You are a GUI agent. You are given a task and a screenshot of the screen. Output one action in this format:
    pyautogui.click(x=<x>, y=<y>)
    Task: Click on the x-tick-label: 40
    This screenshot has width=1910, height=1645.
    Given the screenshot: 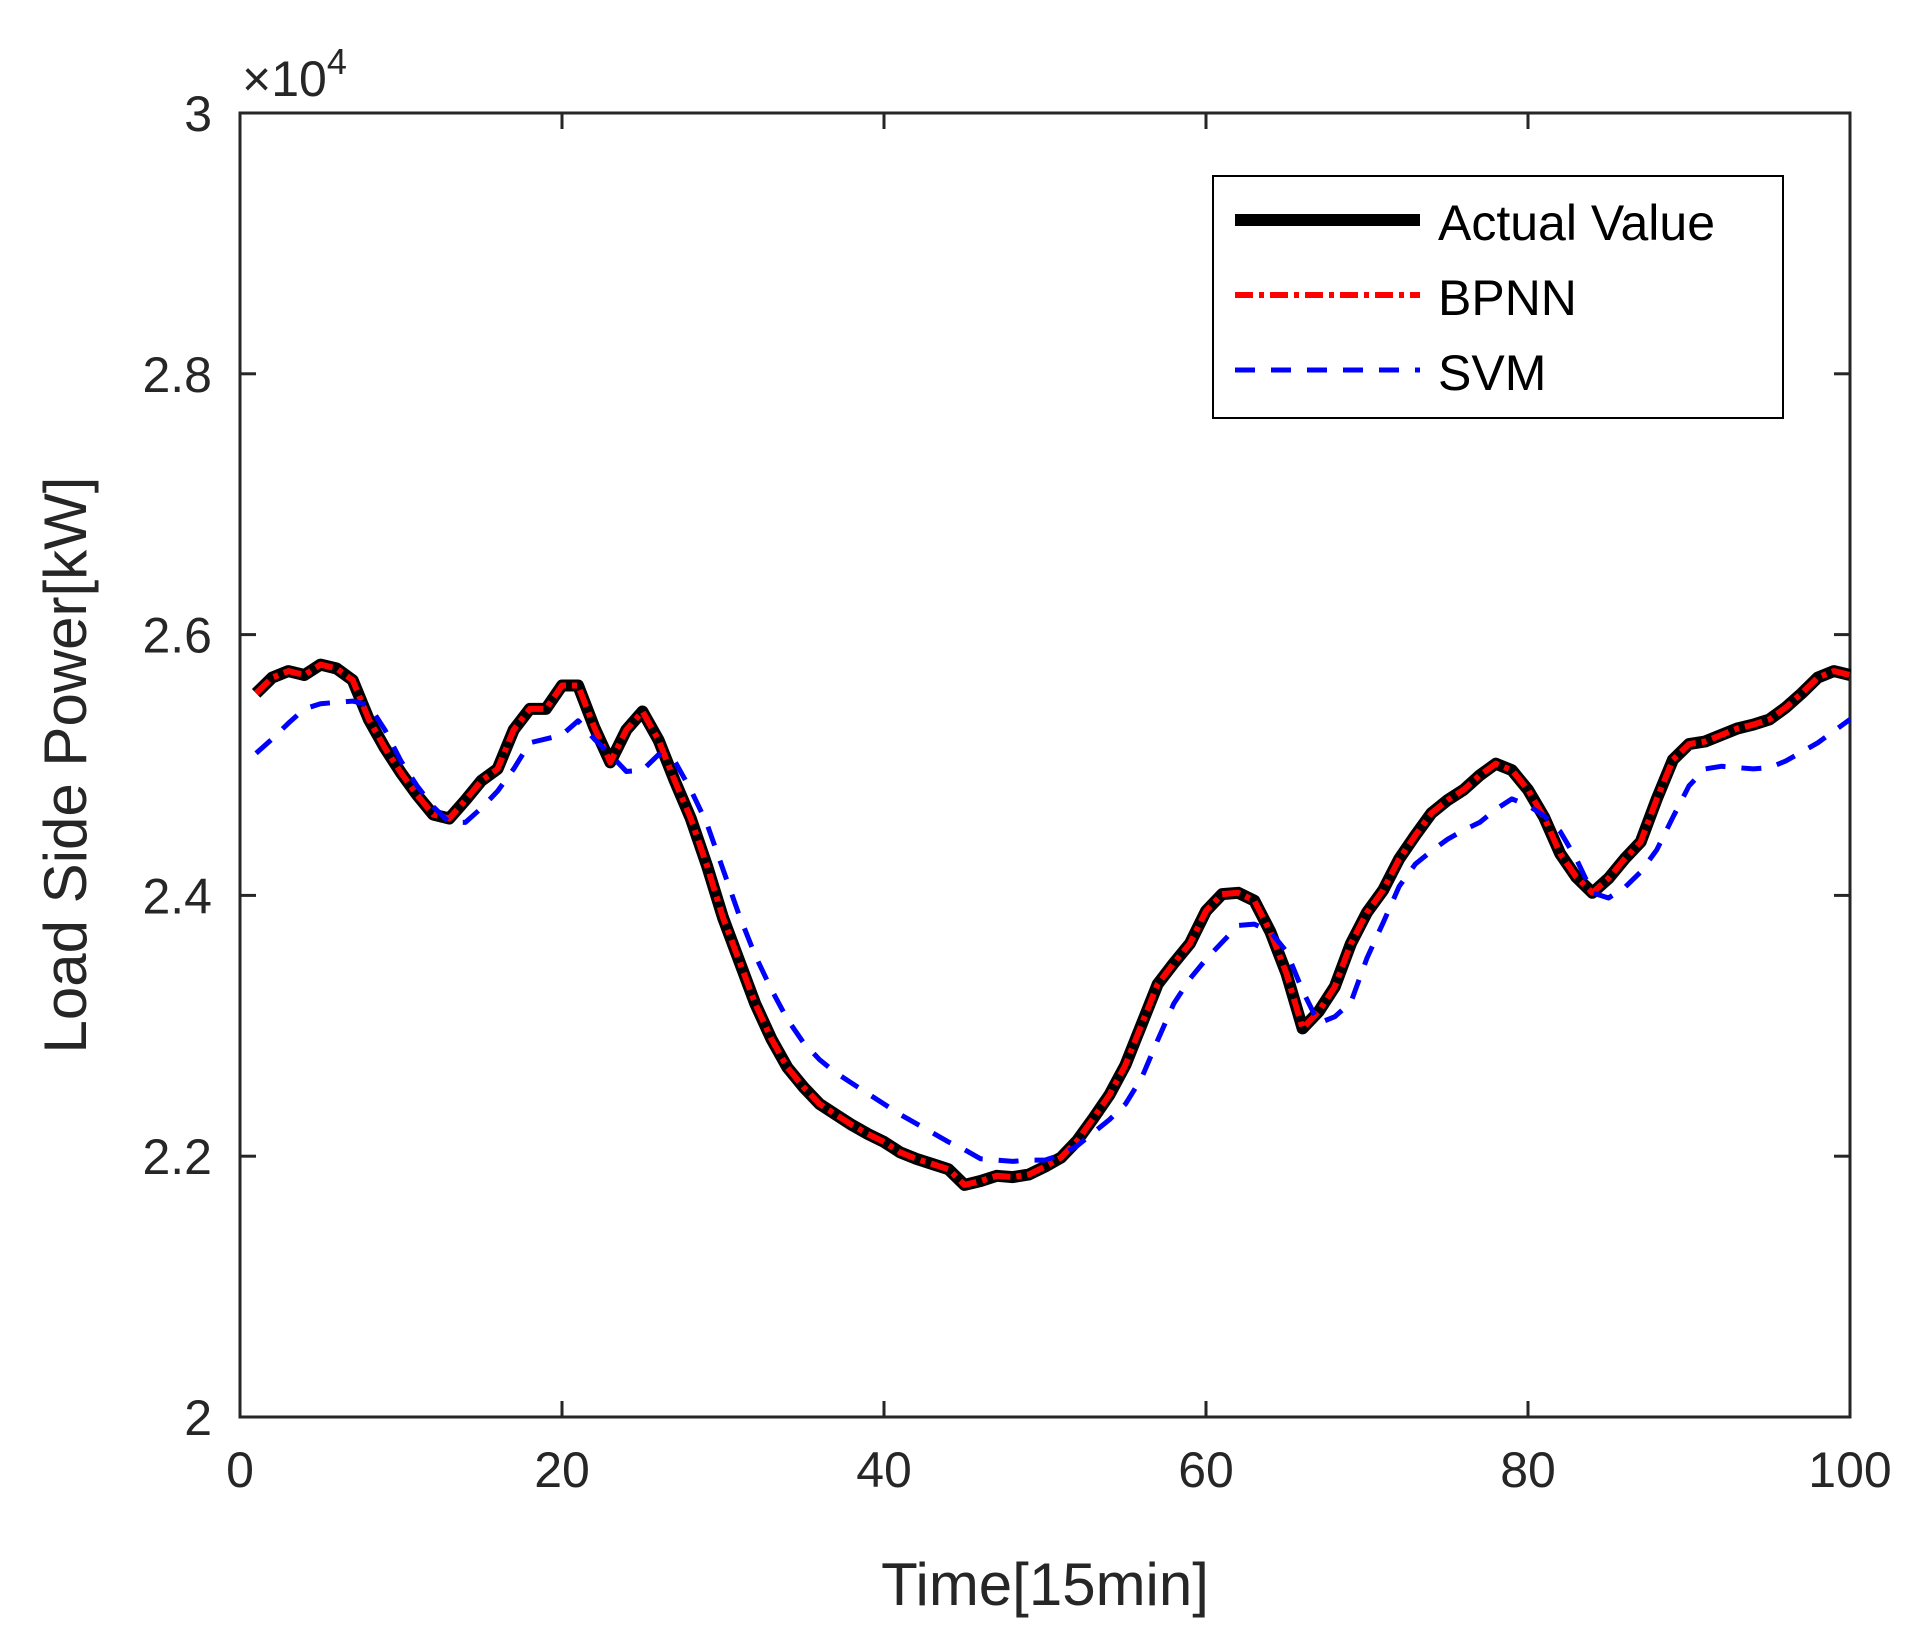 What is the action you would take?
    pyautogui.click(x=884, y=1470)
    